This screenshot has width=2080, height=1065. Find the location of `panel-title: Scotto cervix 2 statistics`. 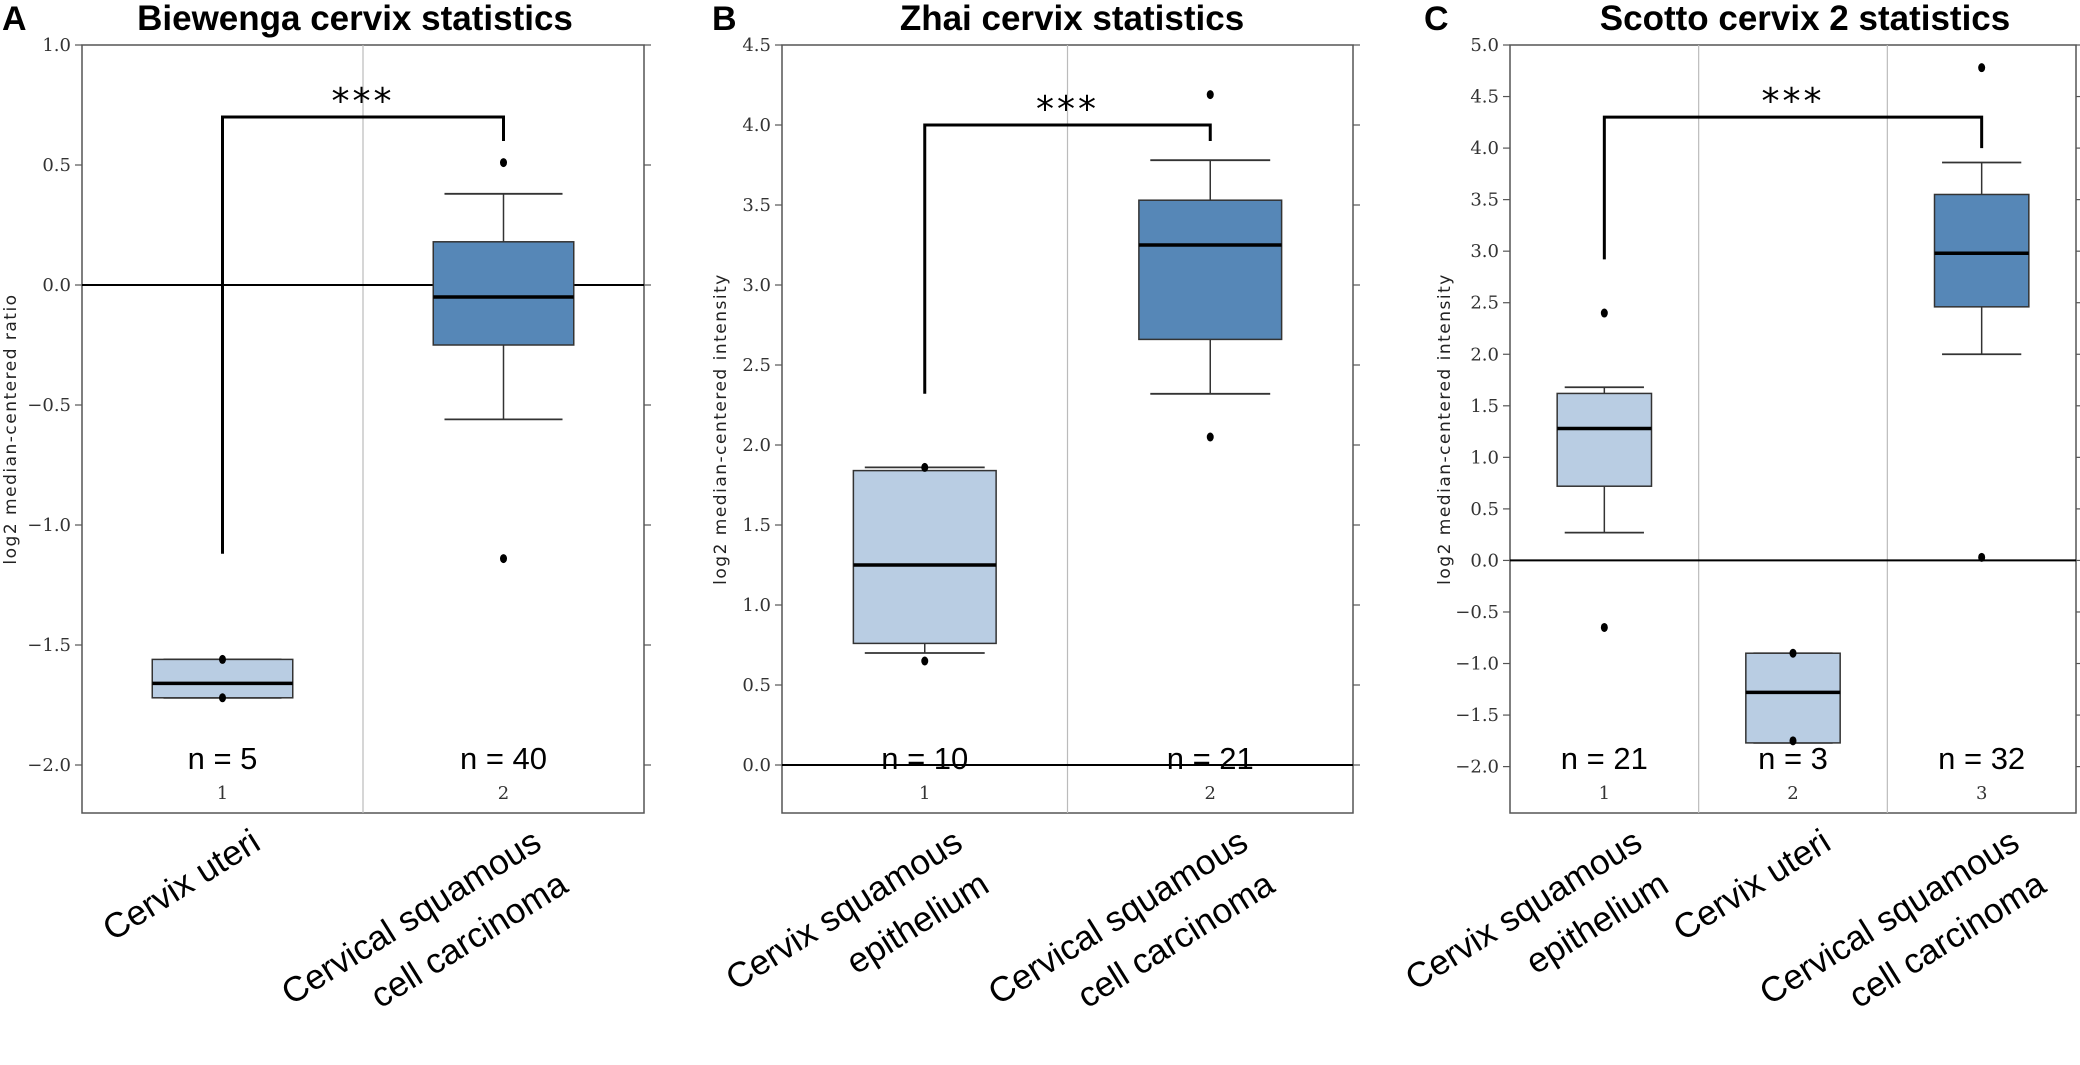

panel-title: Scotto cervix 2 statistics is located at coordinates (1805, 19).